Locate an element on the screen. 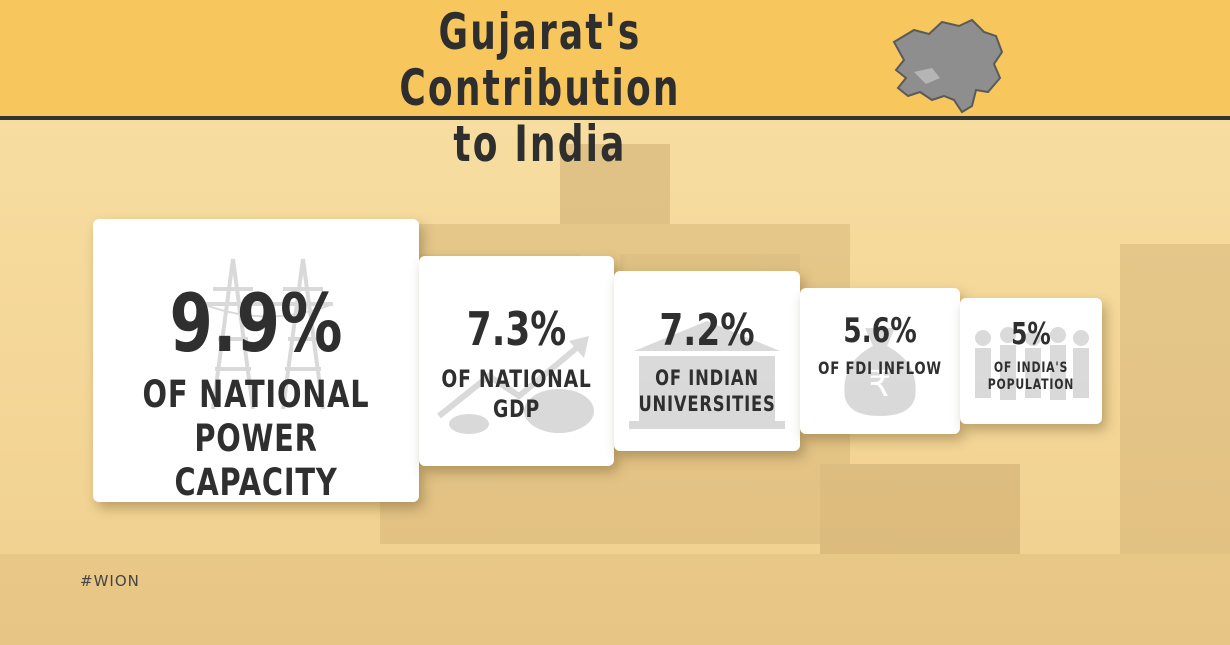  crowd-icon is located at coordinates (1032, 363).